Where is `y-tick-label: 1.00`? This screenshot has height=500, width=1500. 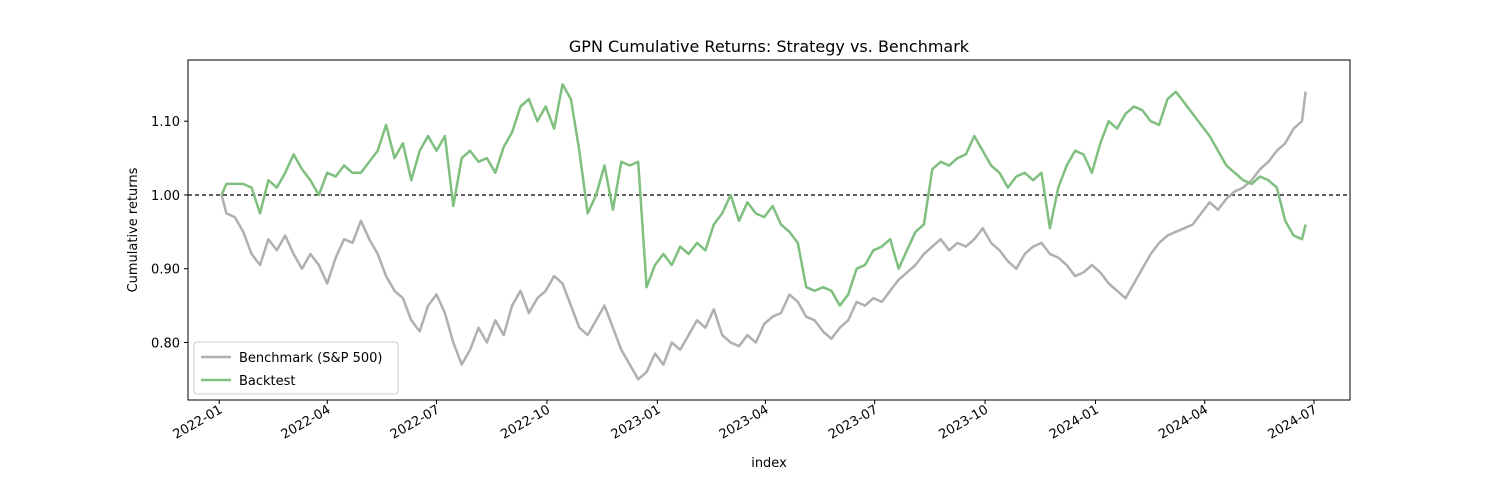 y-tick-label: 1.00 is located at coordinates (165, 196).